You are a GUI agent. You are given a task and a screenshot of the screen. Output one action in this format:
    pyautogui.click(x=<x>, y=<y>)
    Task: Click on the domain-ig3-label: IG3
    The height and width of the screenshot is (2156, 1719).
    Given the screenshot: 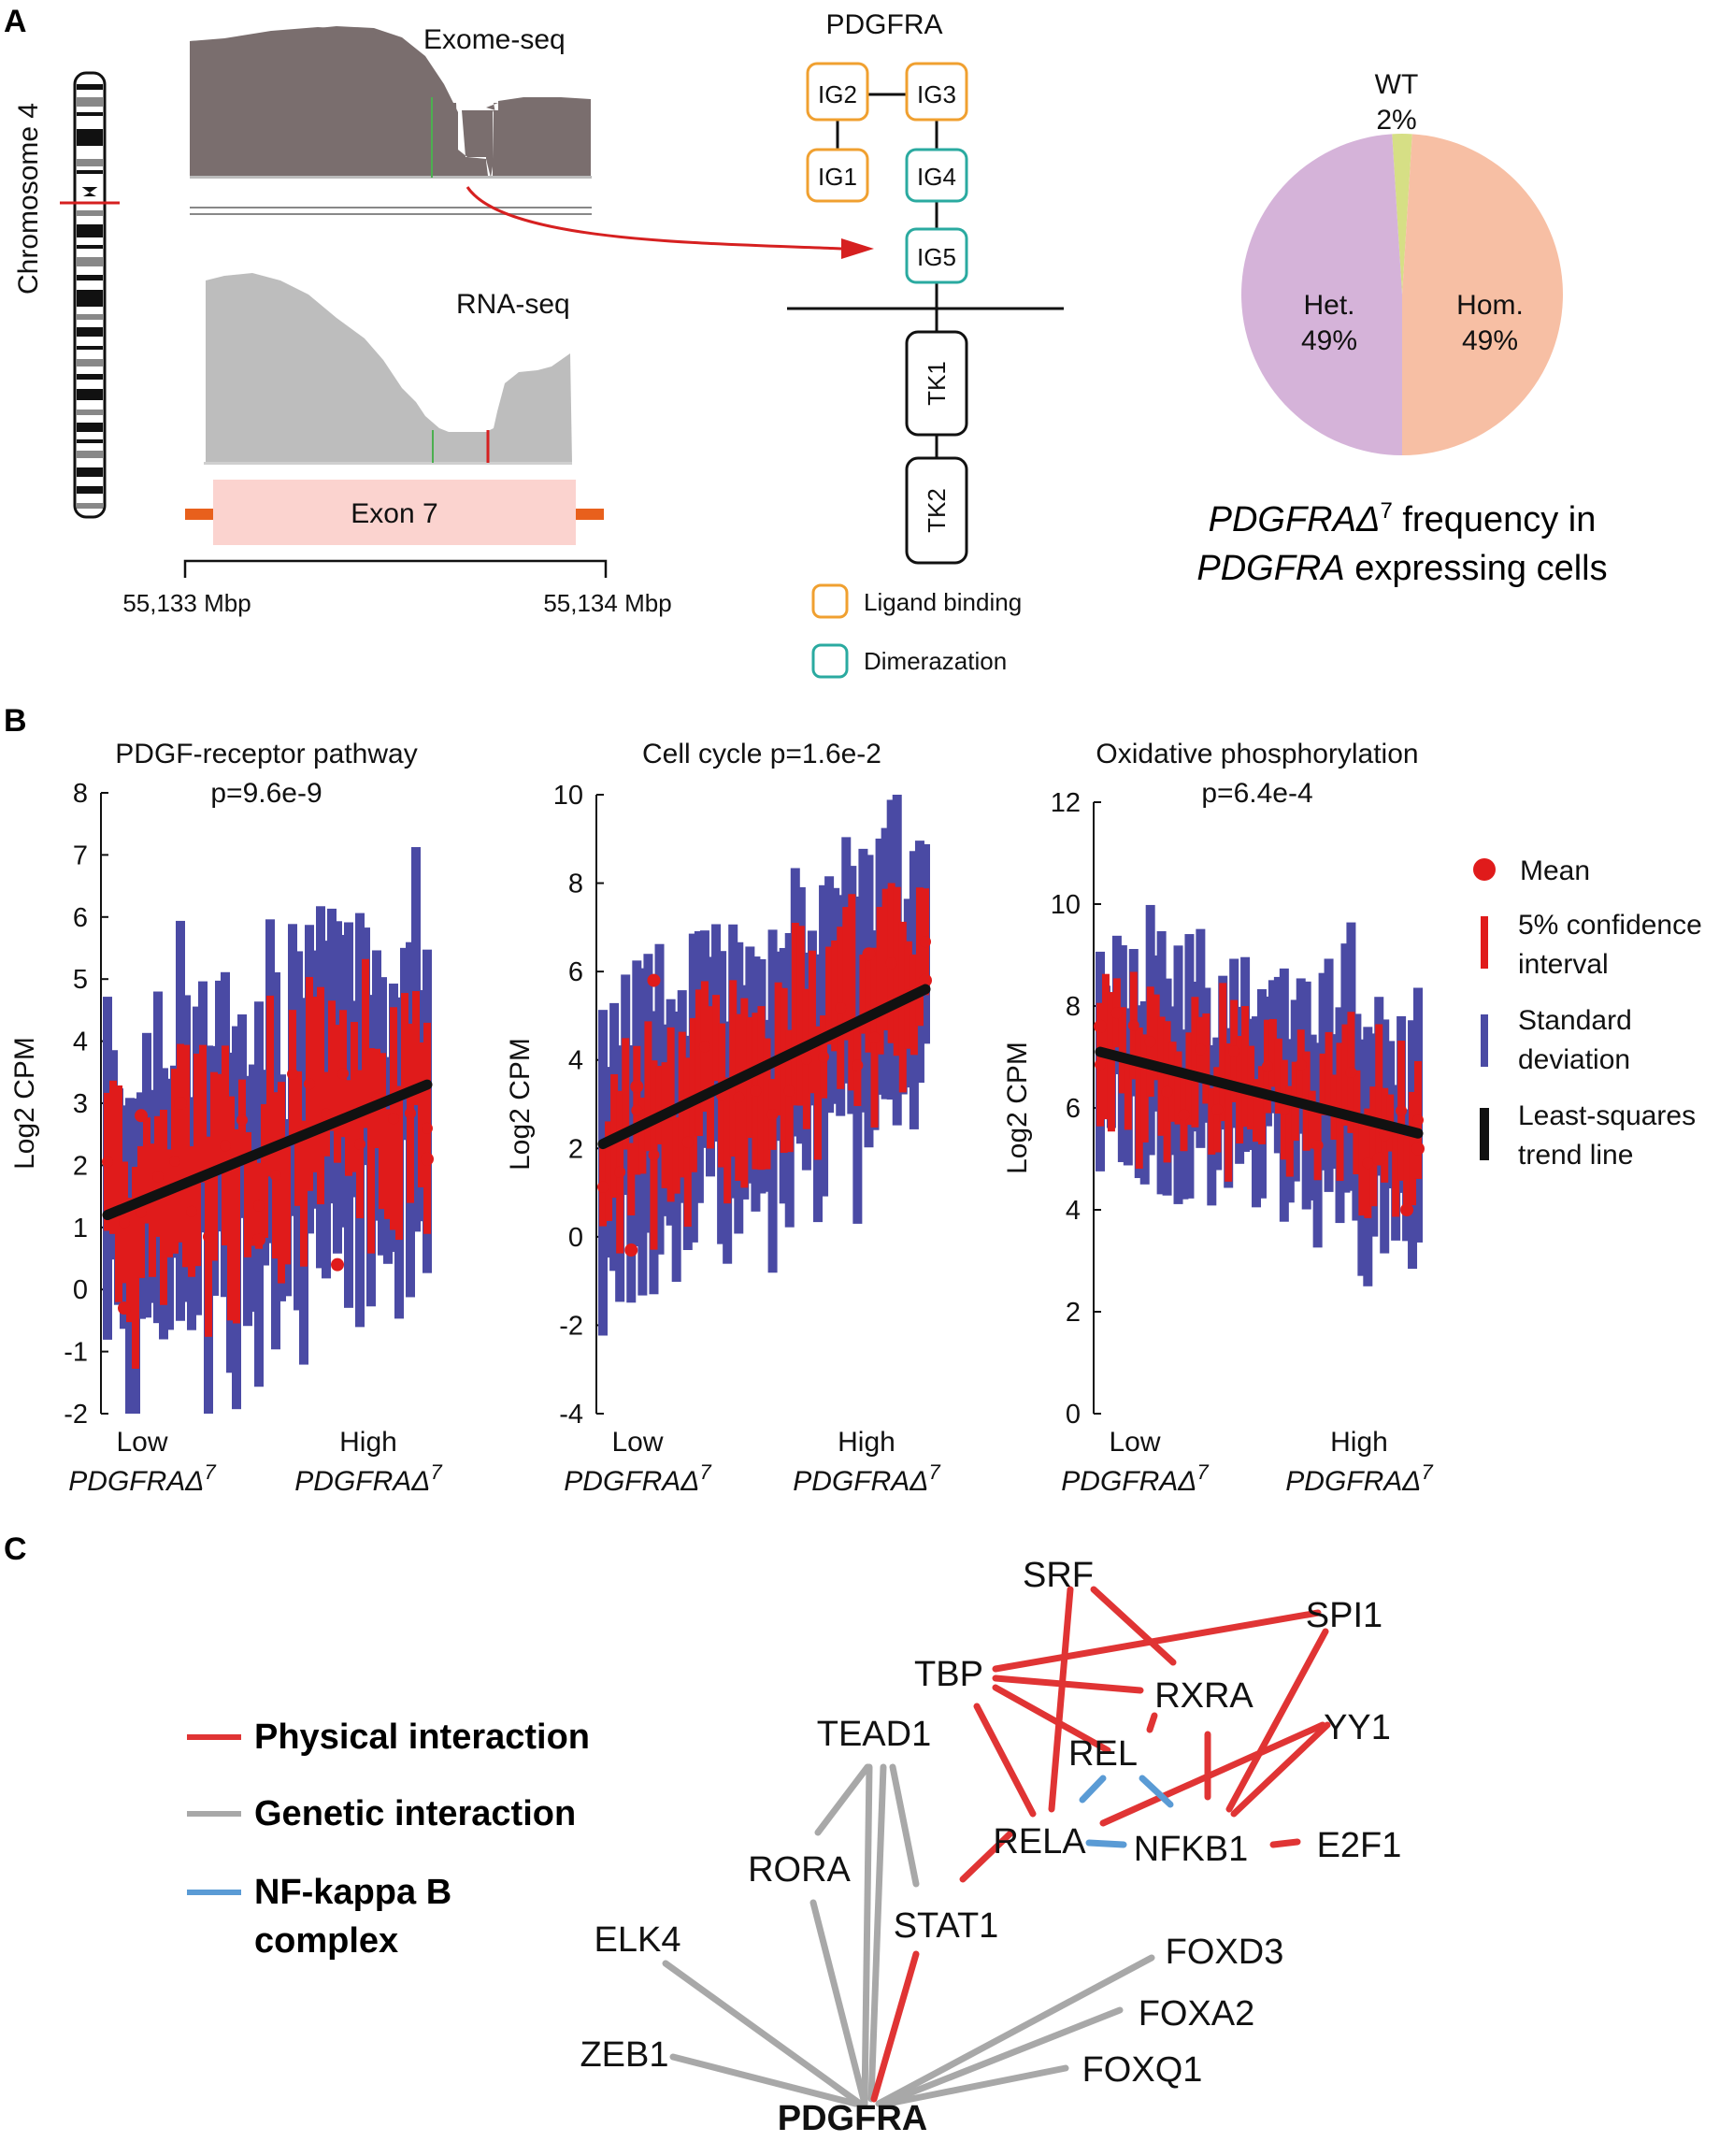 What is the action you would take?
    pyautogui.click(x=936, y=94)
    